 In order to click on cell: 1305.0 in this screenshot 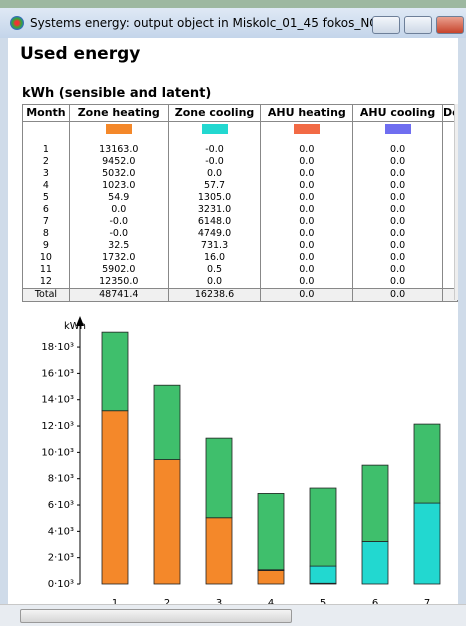, I will do `click(214, 198)`.